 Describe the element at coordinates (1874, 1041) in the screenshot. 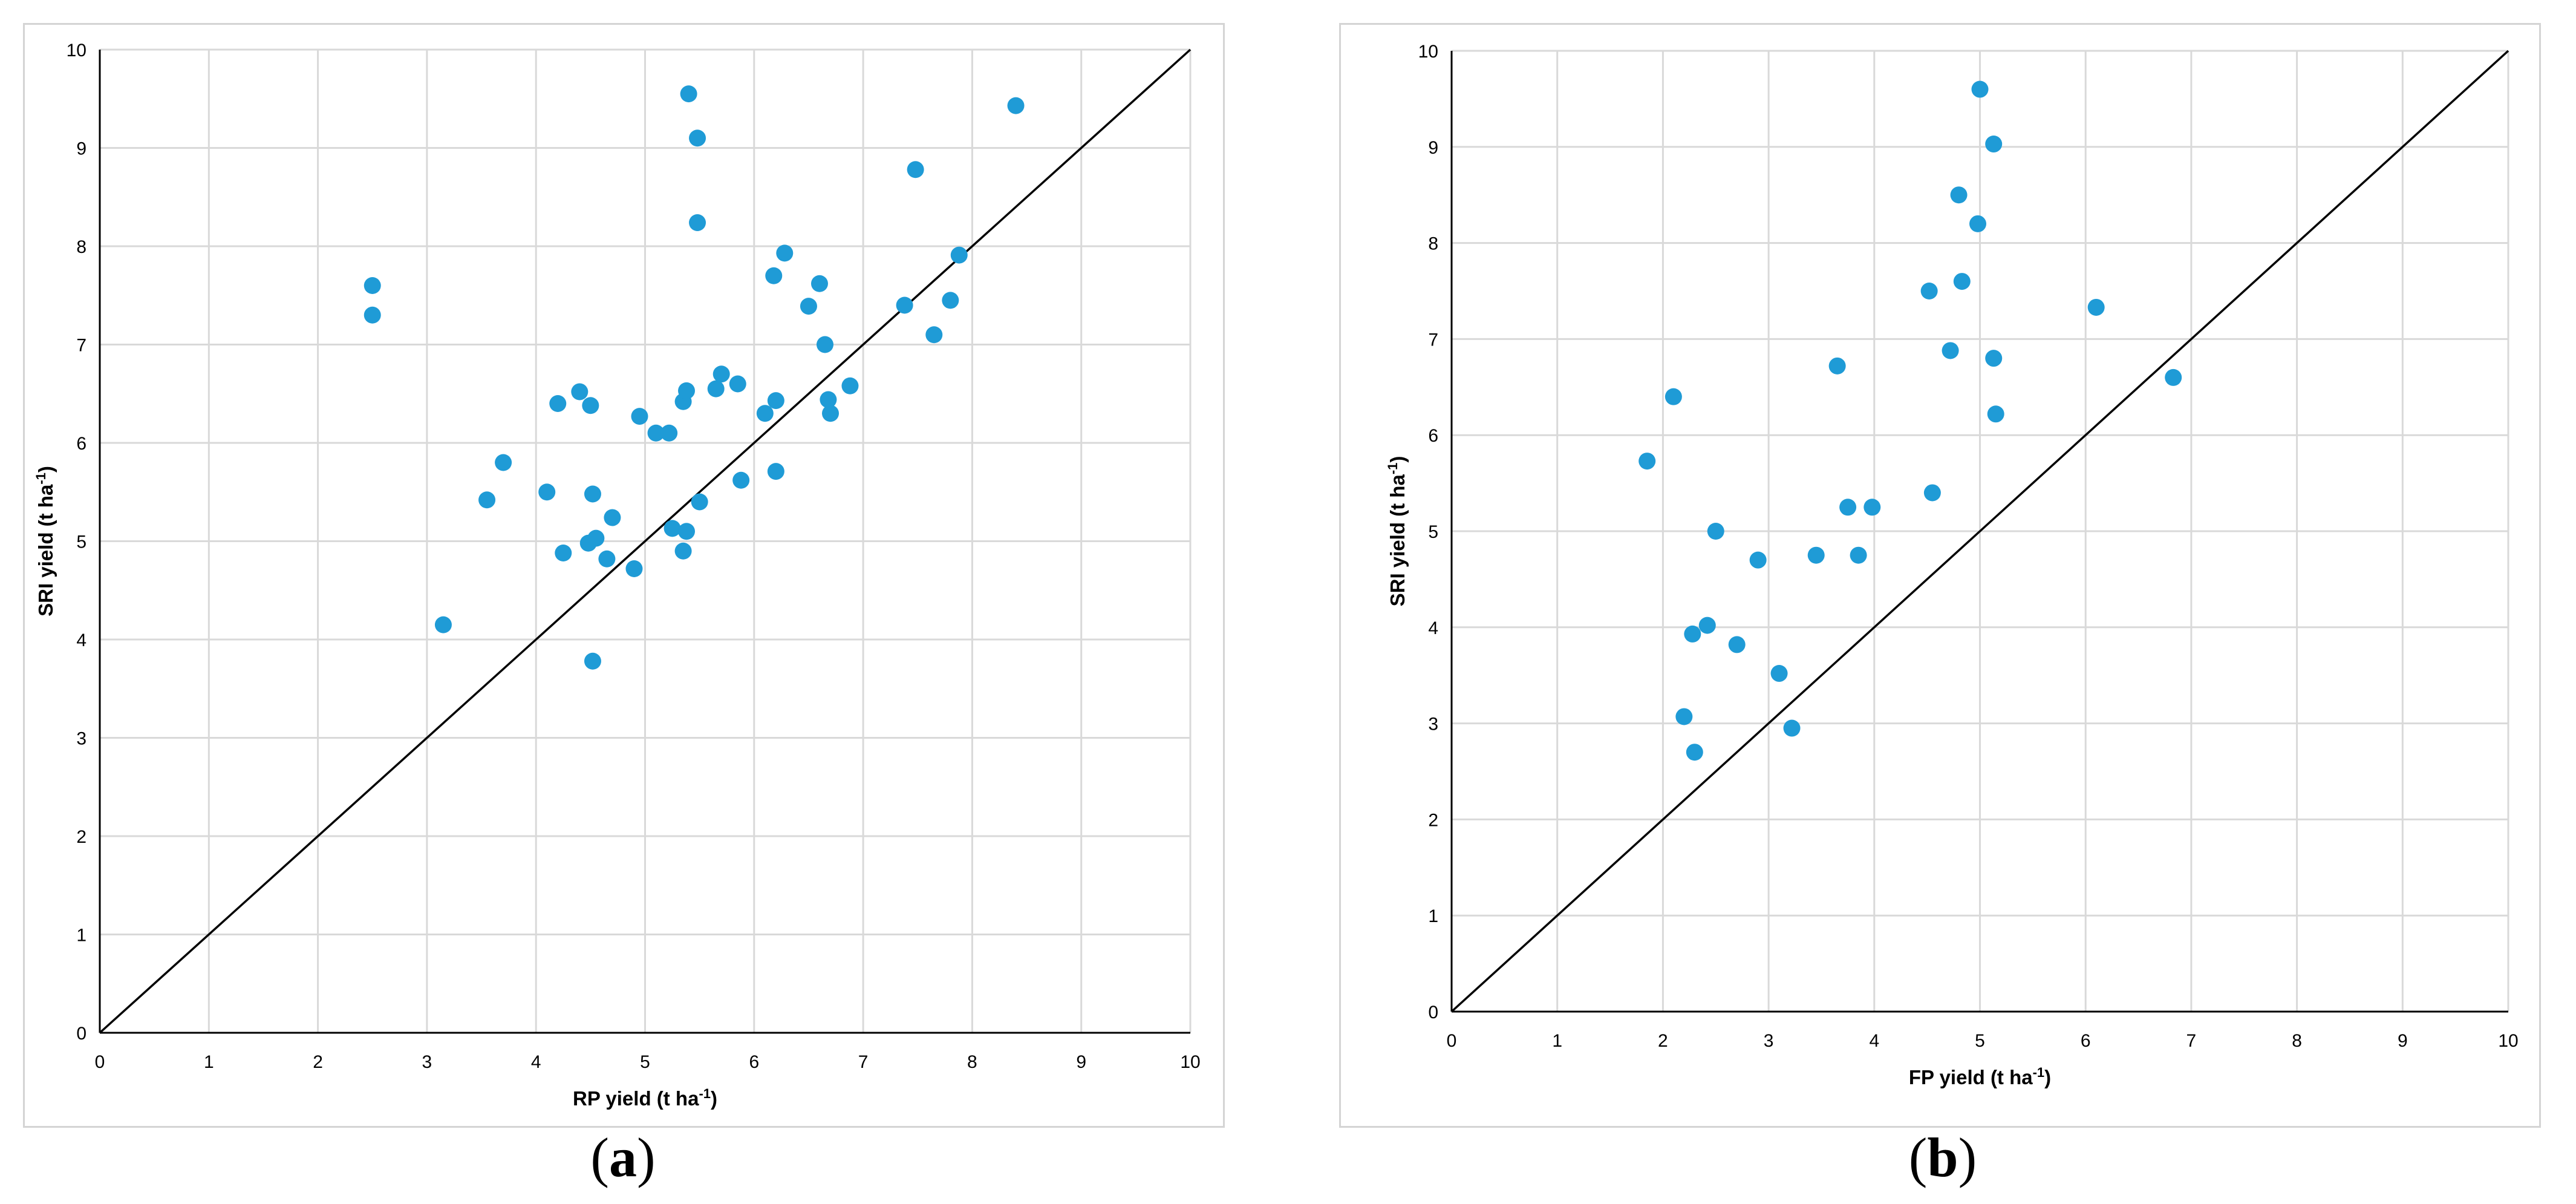

I see `chart-b-x-tick-label: 4` at that location.